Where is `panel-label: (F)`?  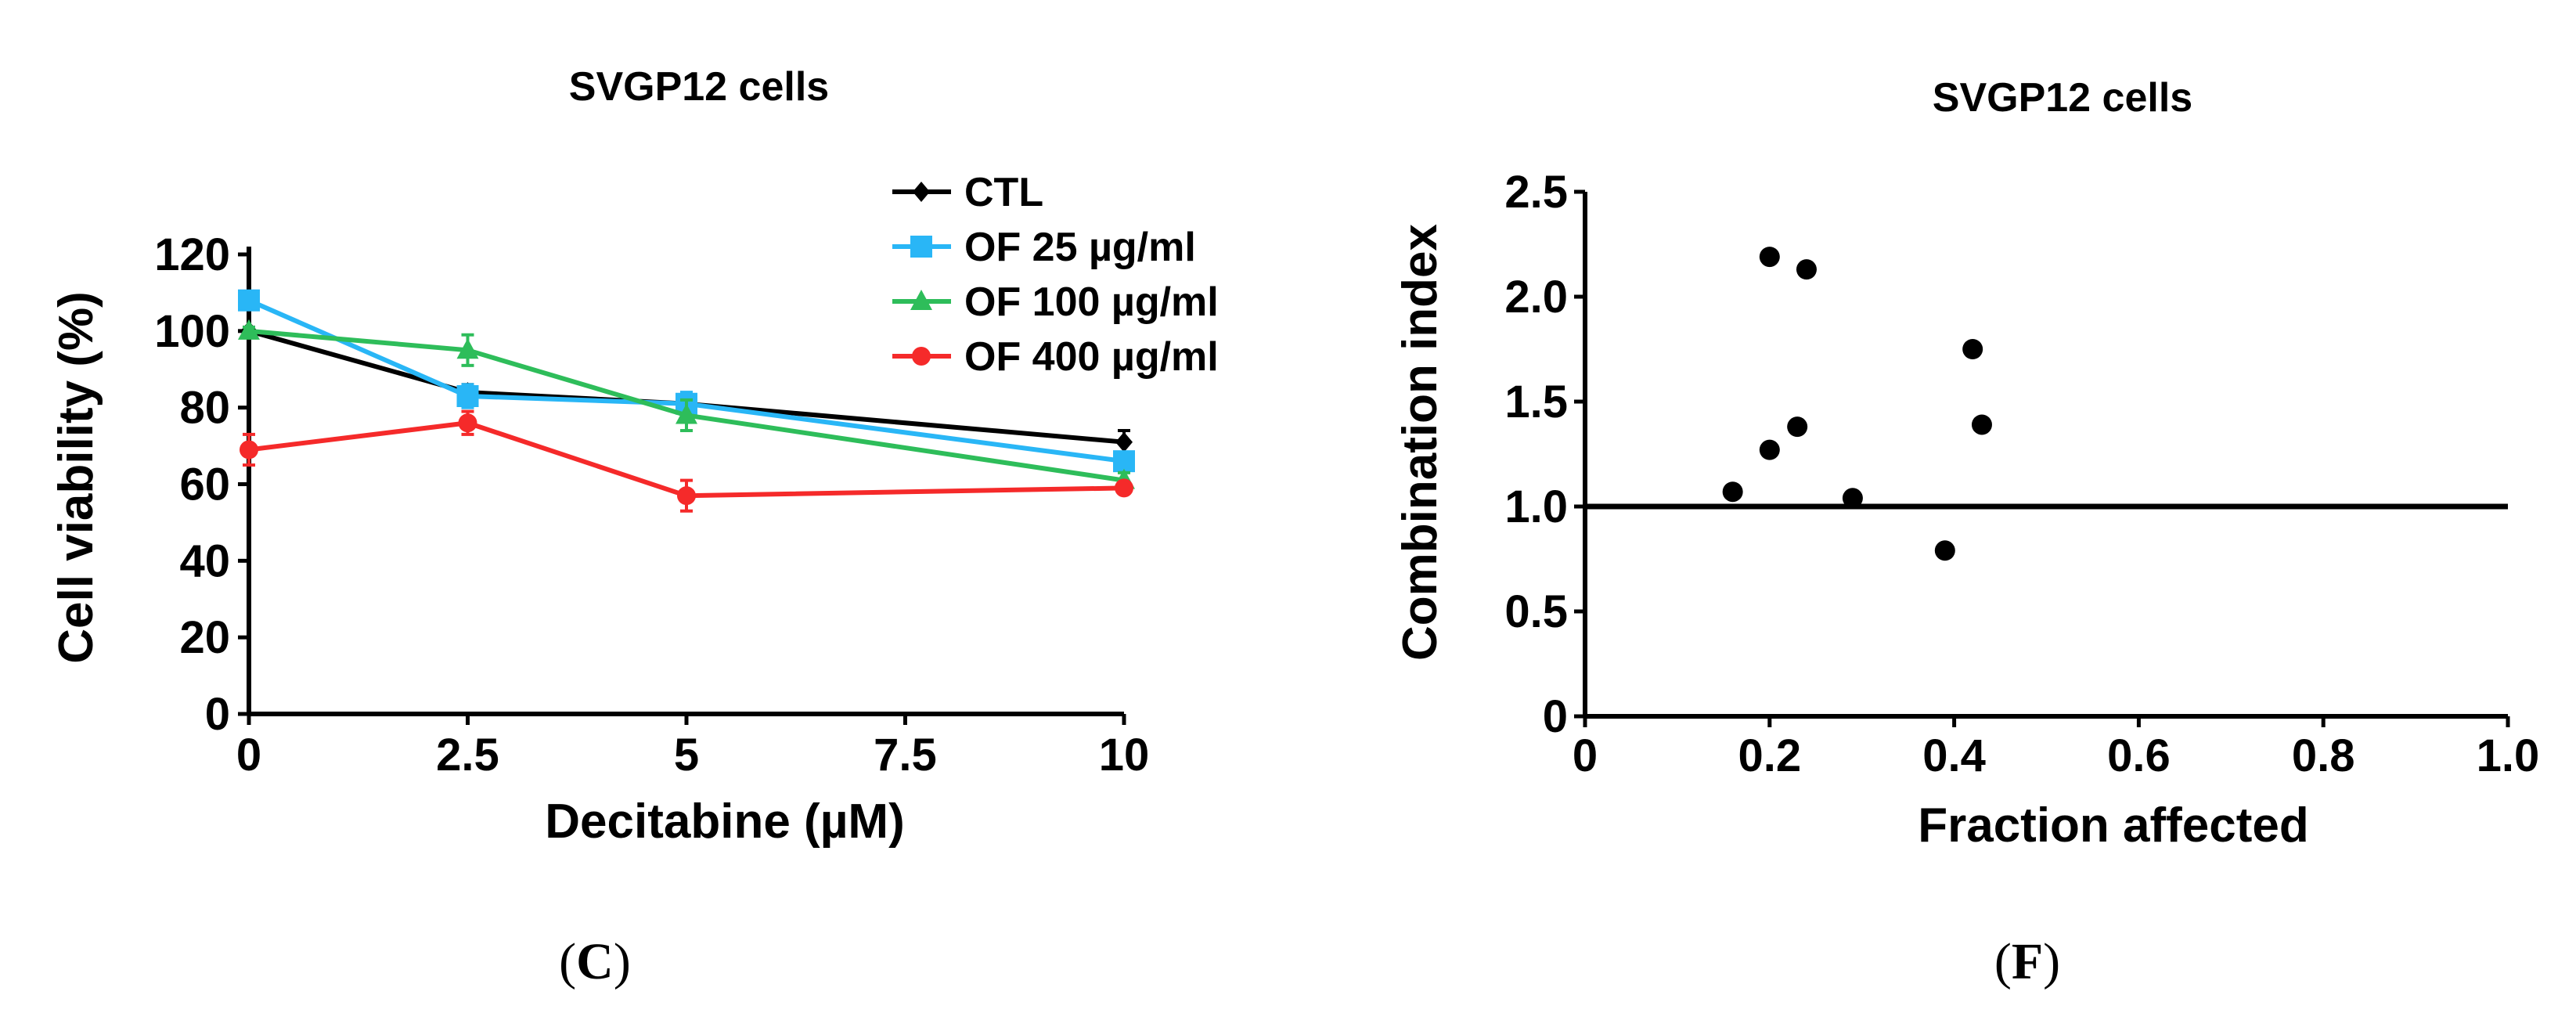
panel-label: (F) is located at coordinates (2027, 961).